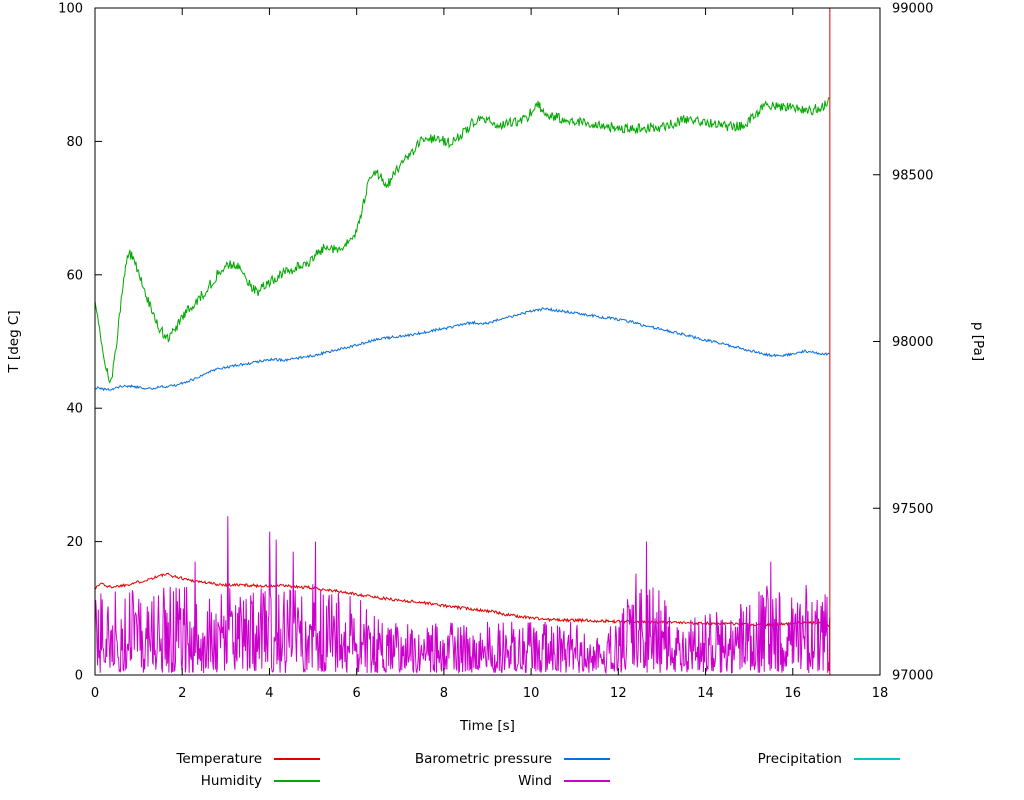 This screenshot has height=800, width=1024. I want to click on series-temperature-line, so click(462, 600).